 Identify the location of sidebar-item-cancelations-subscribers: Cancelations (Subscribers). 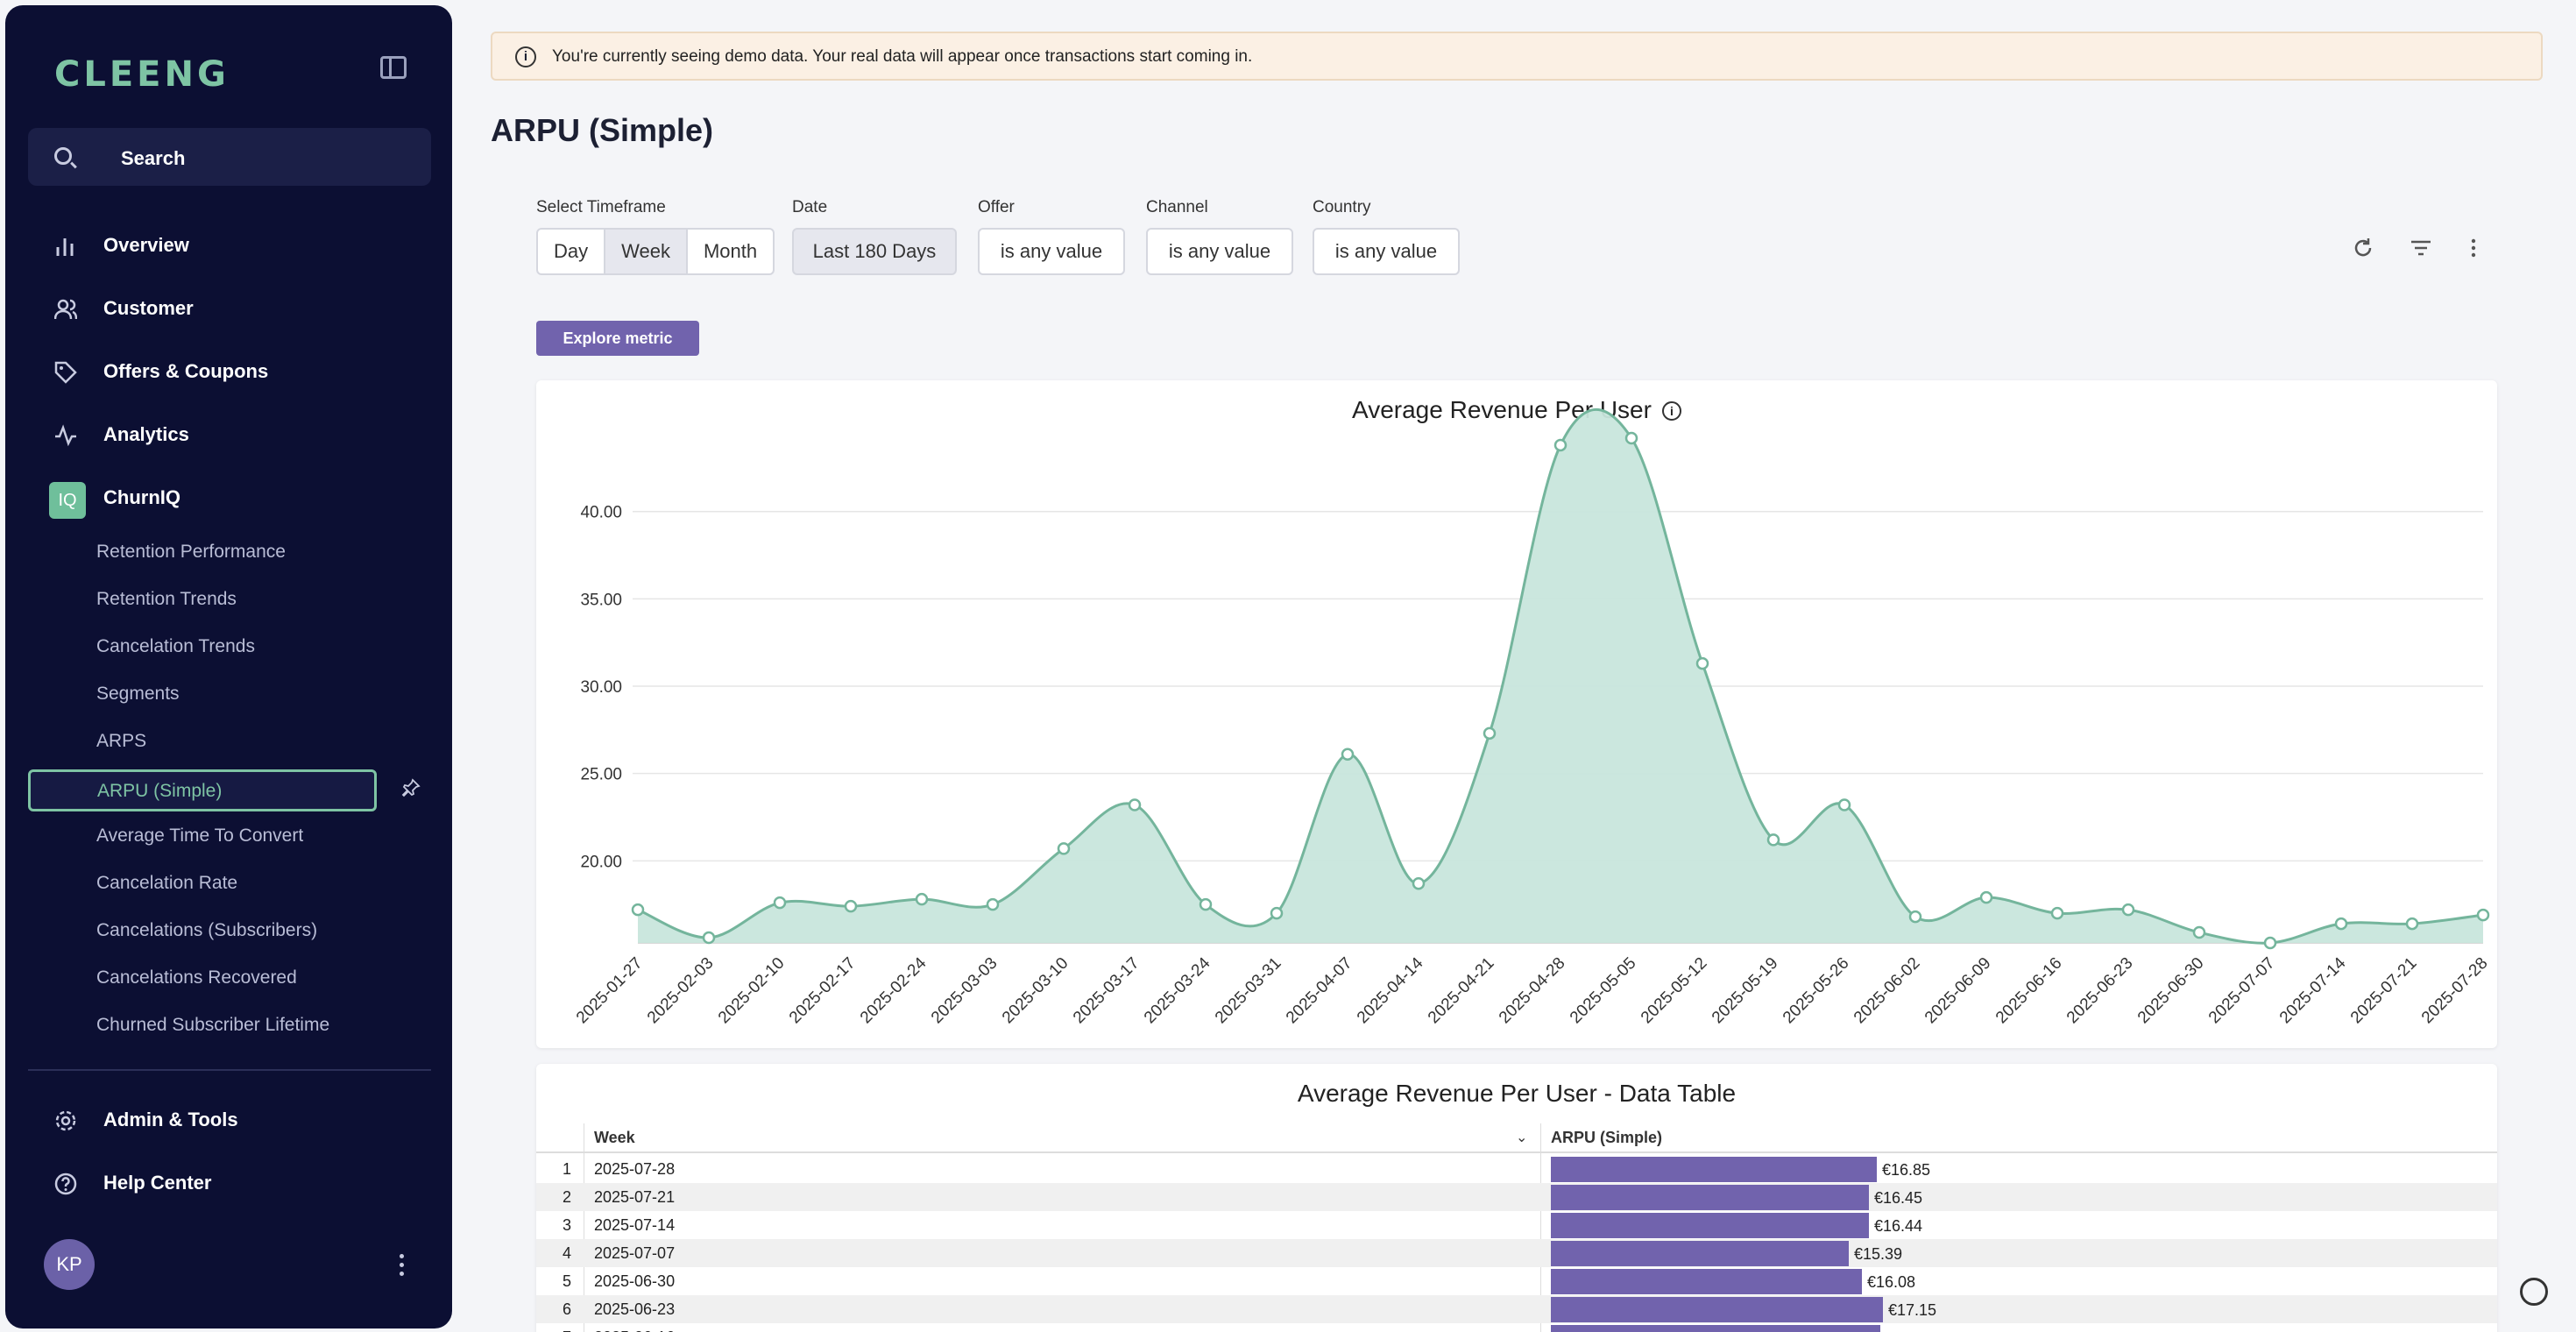
(207, 930).